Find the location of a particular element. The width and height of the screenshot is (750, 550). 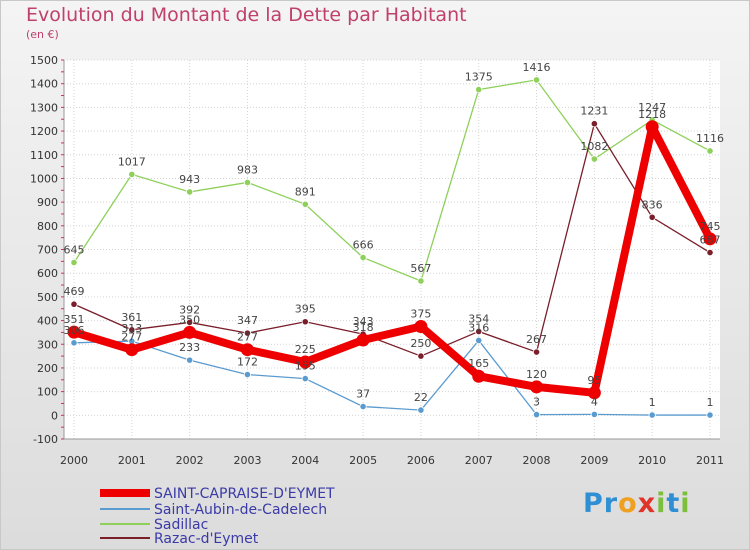

data-label-0-9: 4 is located at coordinates (594, 401).